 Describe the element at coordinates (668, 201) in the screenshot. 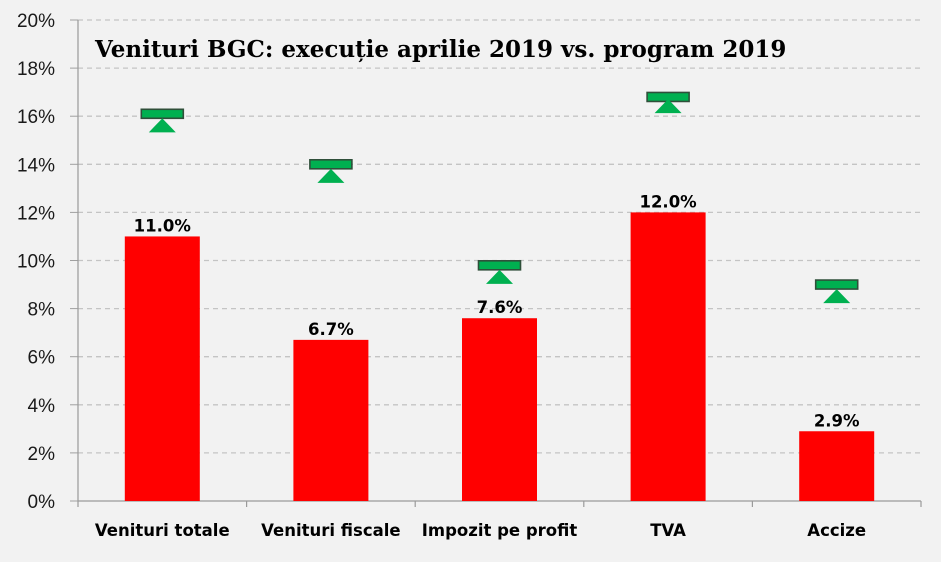

I see `bar-data-label: 12.0%` at that location.